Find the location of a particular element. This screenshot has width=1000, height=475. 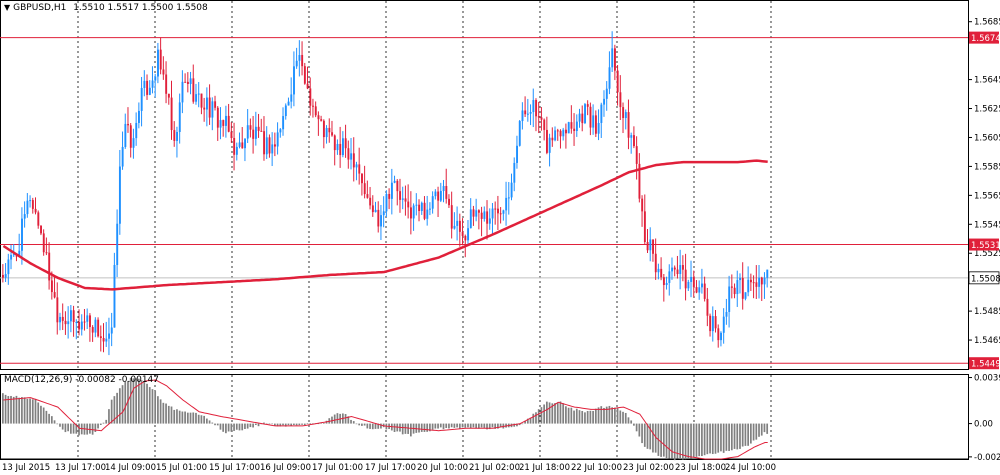

dropdown-triangle-icon: ▼ is located at coordinates (7, 7).